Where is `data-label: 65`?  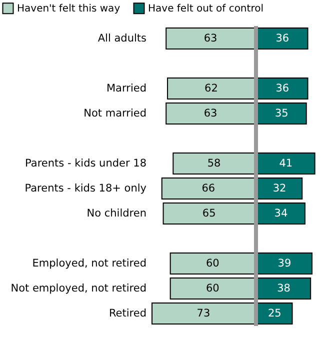
data-label: 65 is located at coordinates (209, 214).